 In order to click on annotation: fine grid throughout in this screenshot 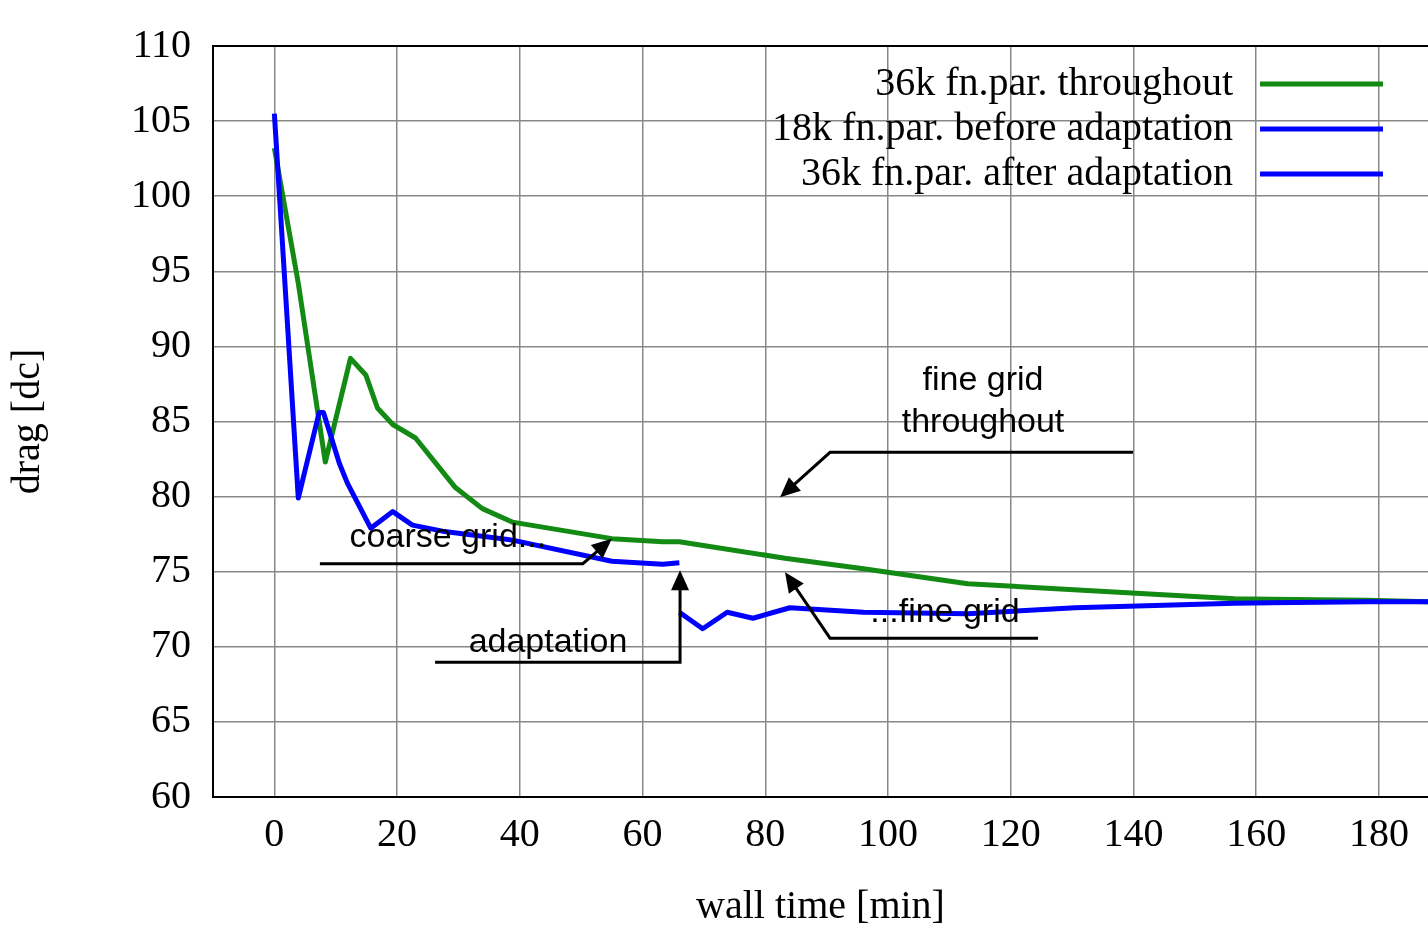, I will do `click(983, 400)`.